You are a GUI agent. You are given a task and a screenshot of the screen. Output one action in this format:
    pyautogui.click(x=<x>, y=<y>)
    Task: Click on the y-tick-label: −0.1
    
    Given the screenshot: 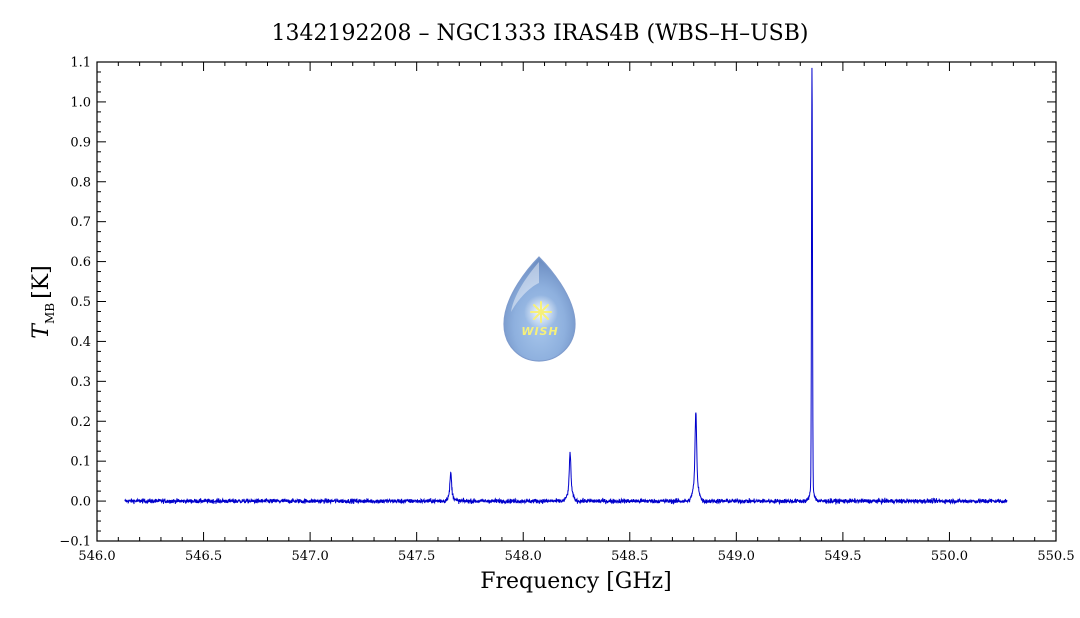 What is the action you would take?
    pyautogui.click(x=75, y=542)
    